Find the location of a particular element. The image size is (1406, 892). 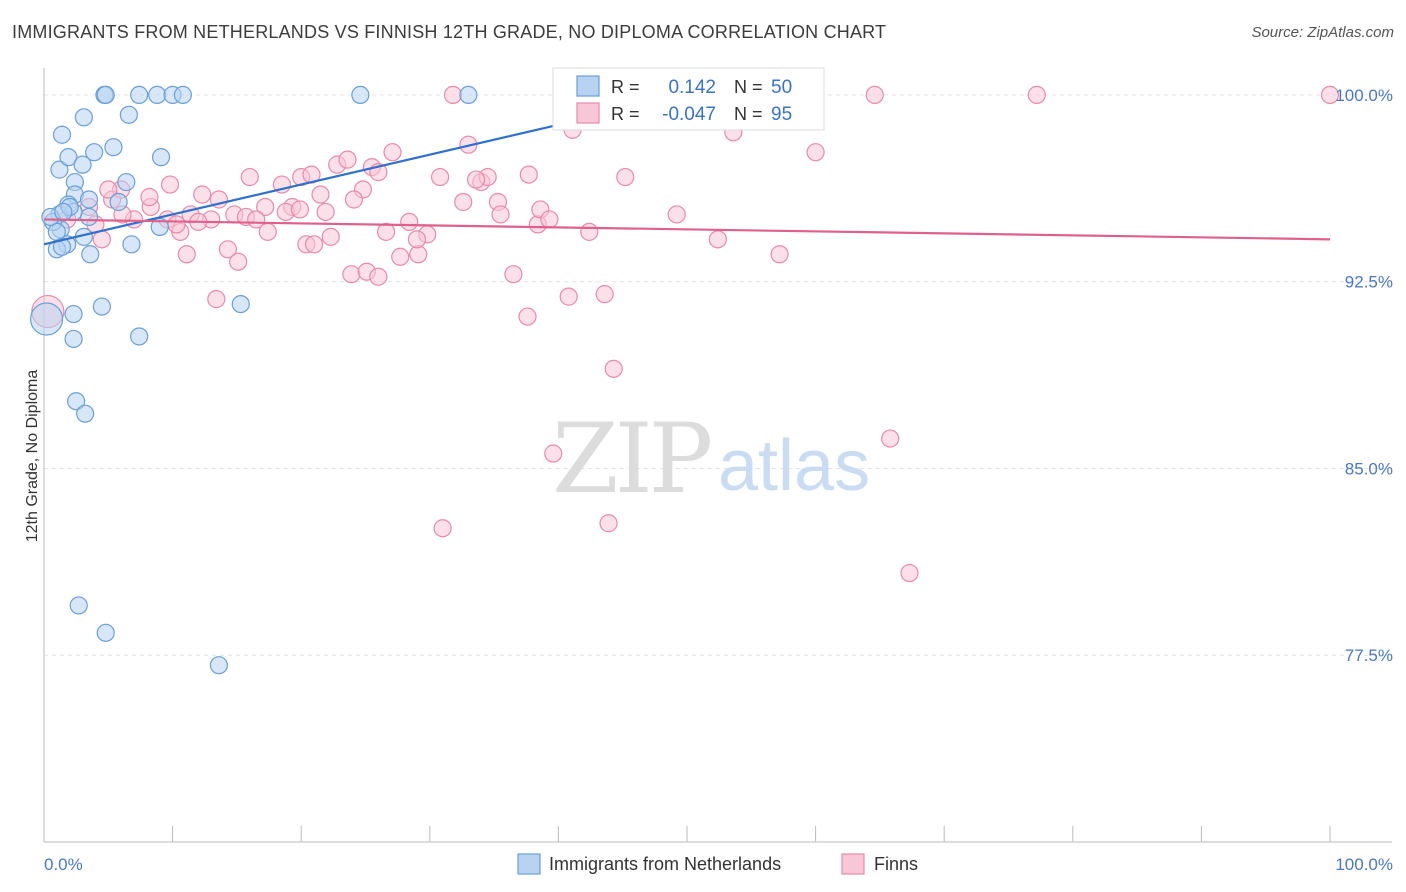

legend-n-value: 95 is located at coordinates (781, 114).